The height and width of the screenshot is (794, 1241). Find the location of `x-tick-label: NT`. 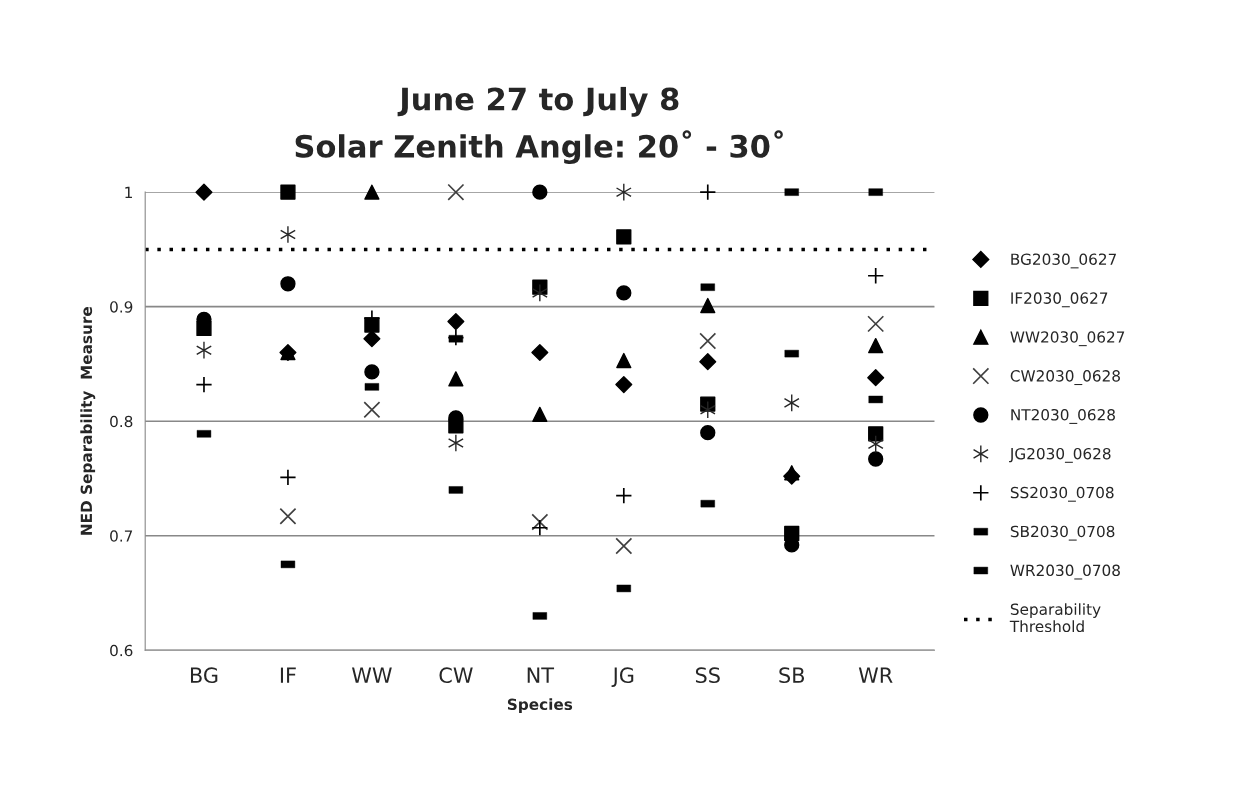

x-tick-label: NT is located at coordinates (541, 675).